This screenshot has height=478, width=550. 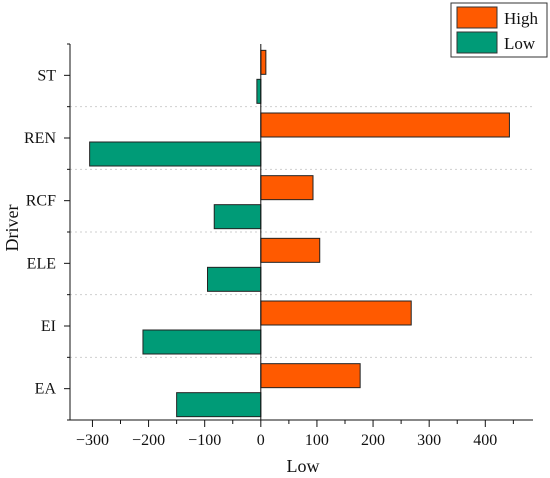 I want to click on legend-swatch-high, so click(x=477, y=17).